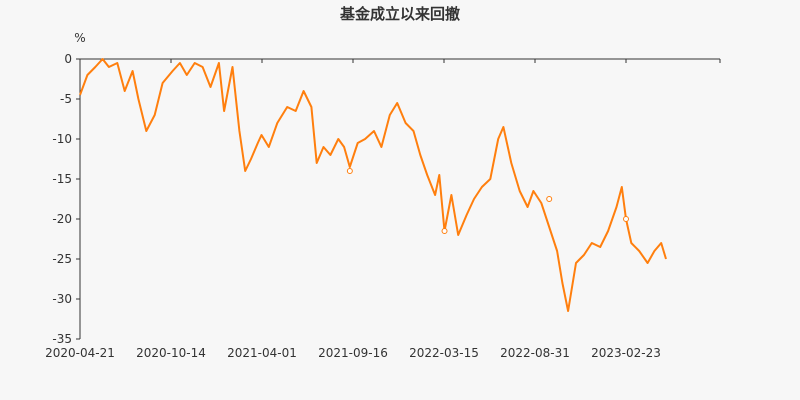 The width and height of the screenshot is (800, 400). What do you see at coordinates (79, 38) in the screenshot?
I see `y-axis-unit: %` at bounding box center [79, 38].